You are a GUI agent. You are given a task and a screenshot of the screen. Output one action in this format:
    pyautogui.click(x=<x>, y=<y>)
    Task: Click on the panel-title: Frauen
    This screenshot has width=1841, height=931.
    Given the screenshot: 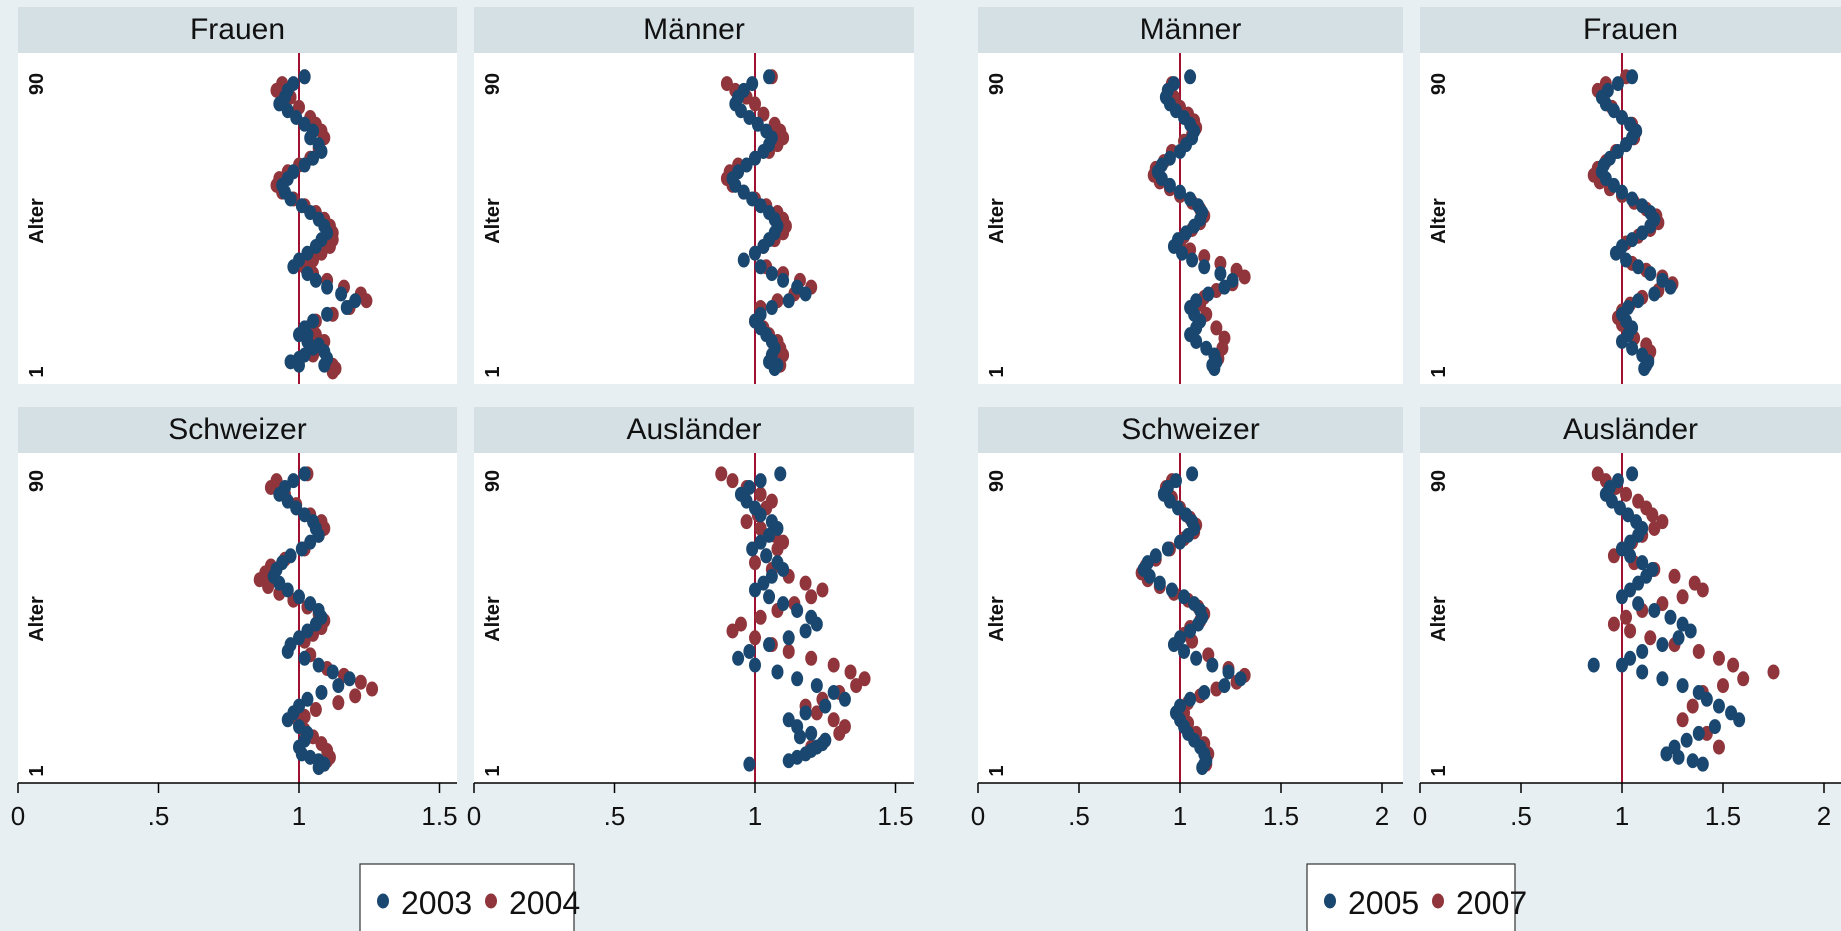 What is the action you would take?
    pyautogui.click(x=237, y=29)
    